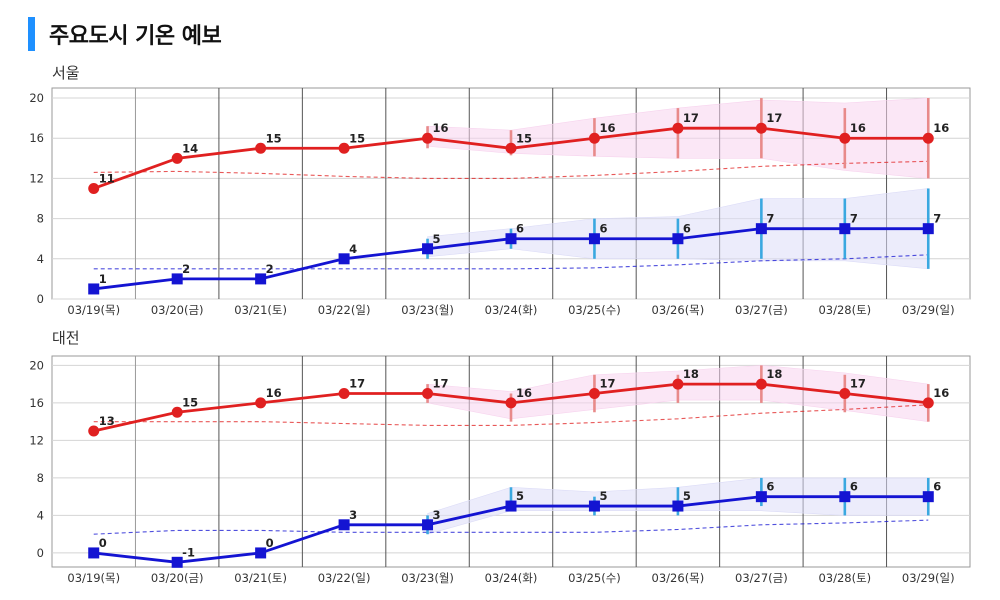 Image resolution: width=1000 pixels, height=600 pixels. What do you see at coordinates (437, 515) in the screenshot?
I see `daejeon-low-data-label-4: 3` at bounding box center [437, 515].